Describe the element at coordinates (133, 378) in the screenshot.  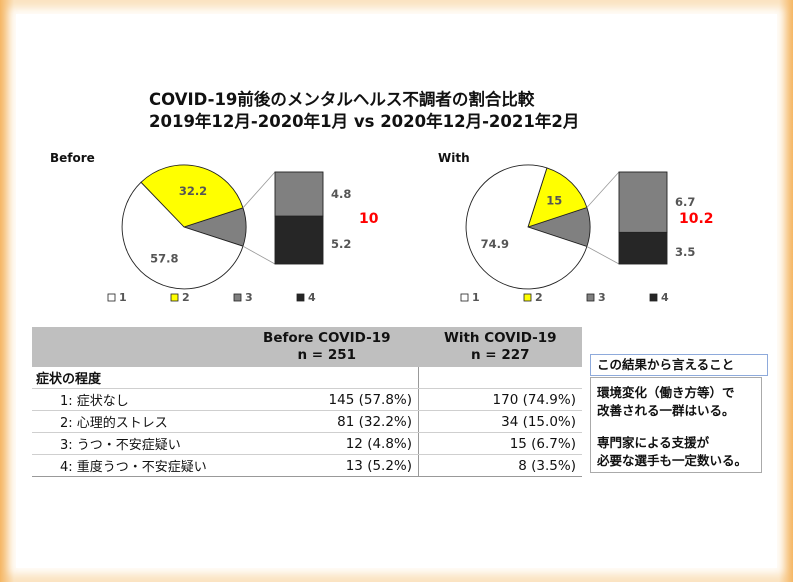
I see `category-label: 症状の程度` at that location.